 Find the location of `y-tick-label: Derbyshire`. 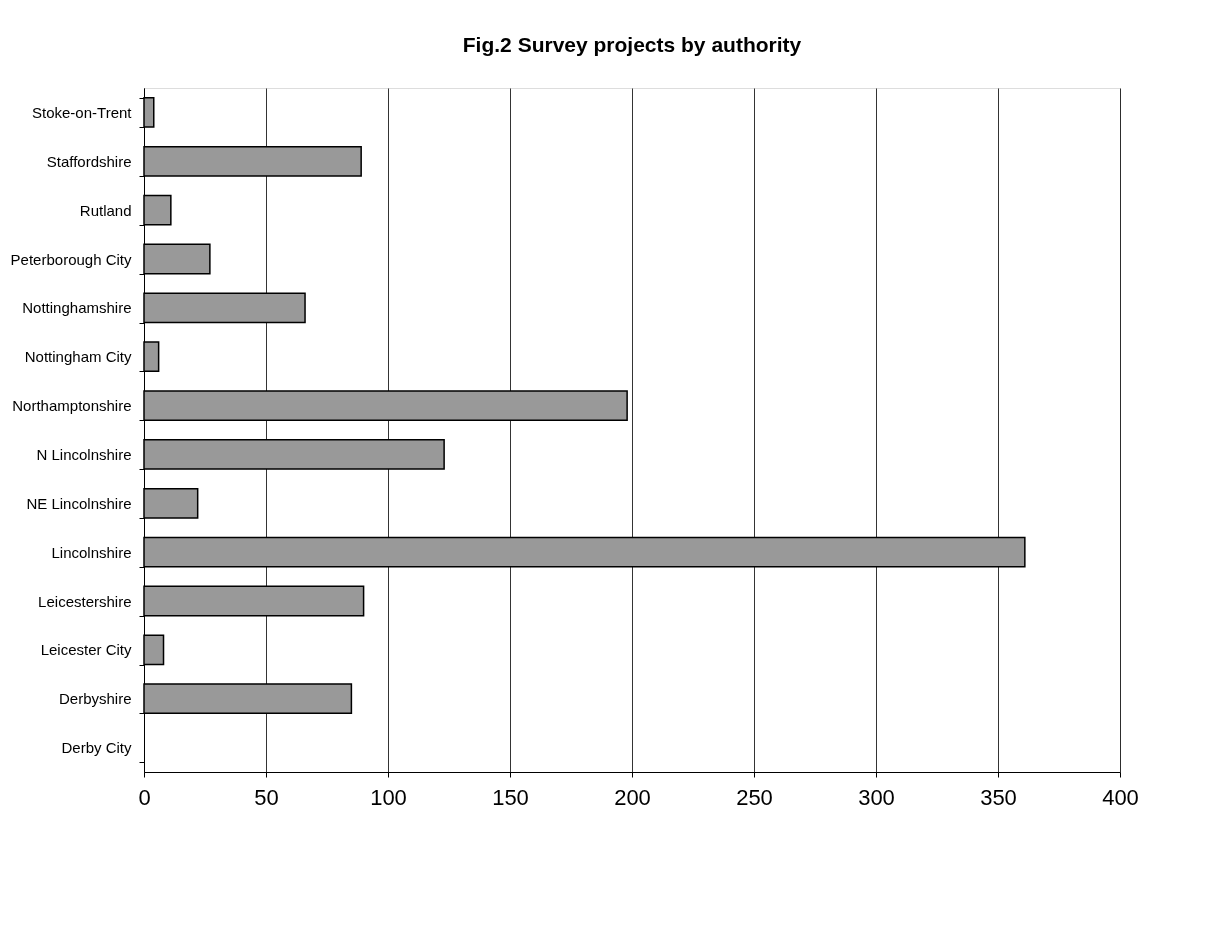

y-tick-label: Derbyshire is located at coordinates (95, 699).